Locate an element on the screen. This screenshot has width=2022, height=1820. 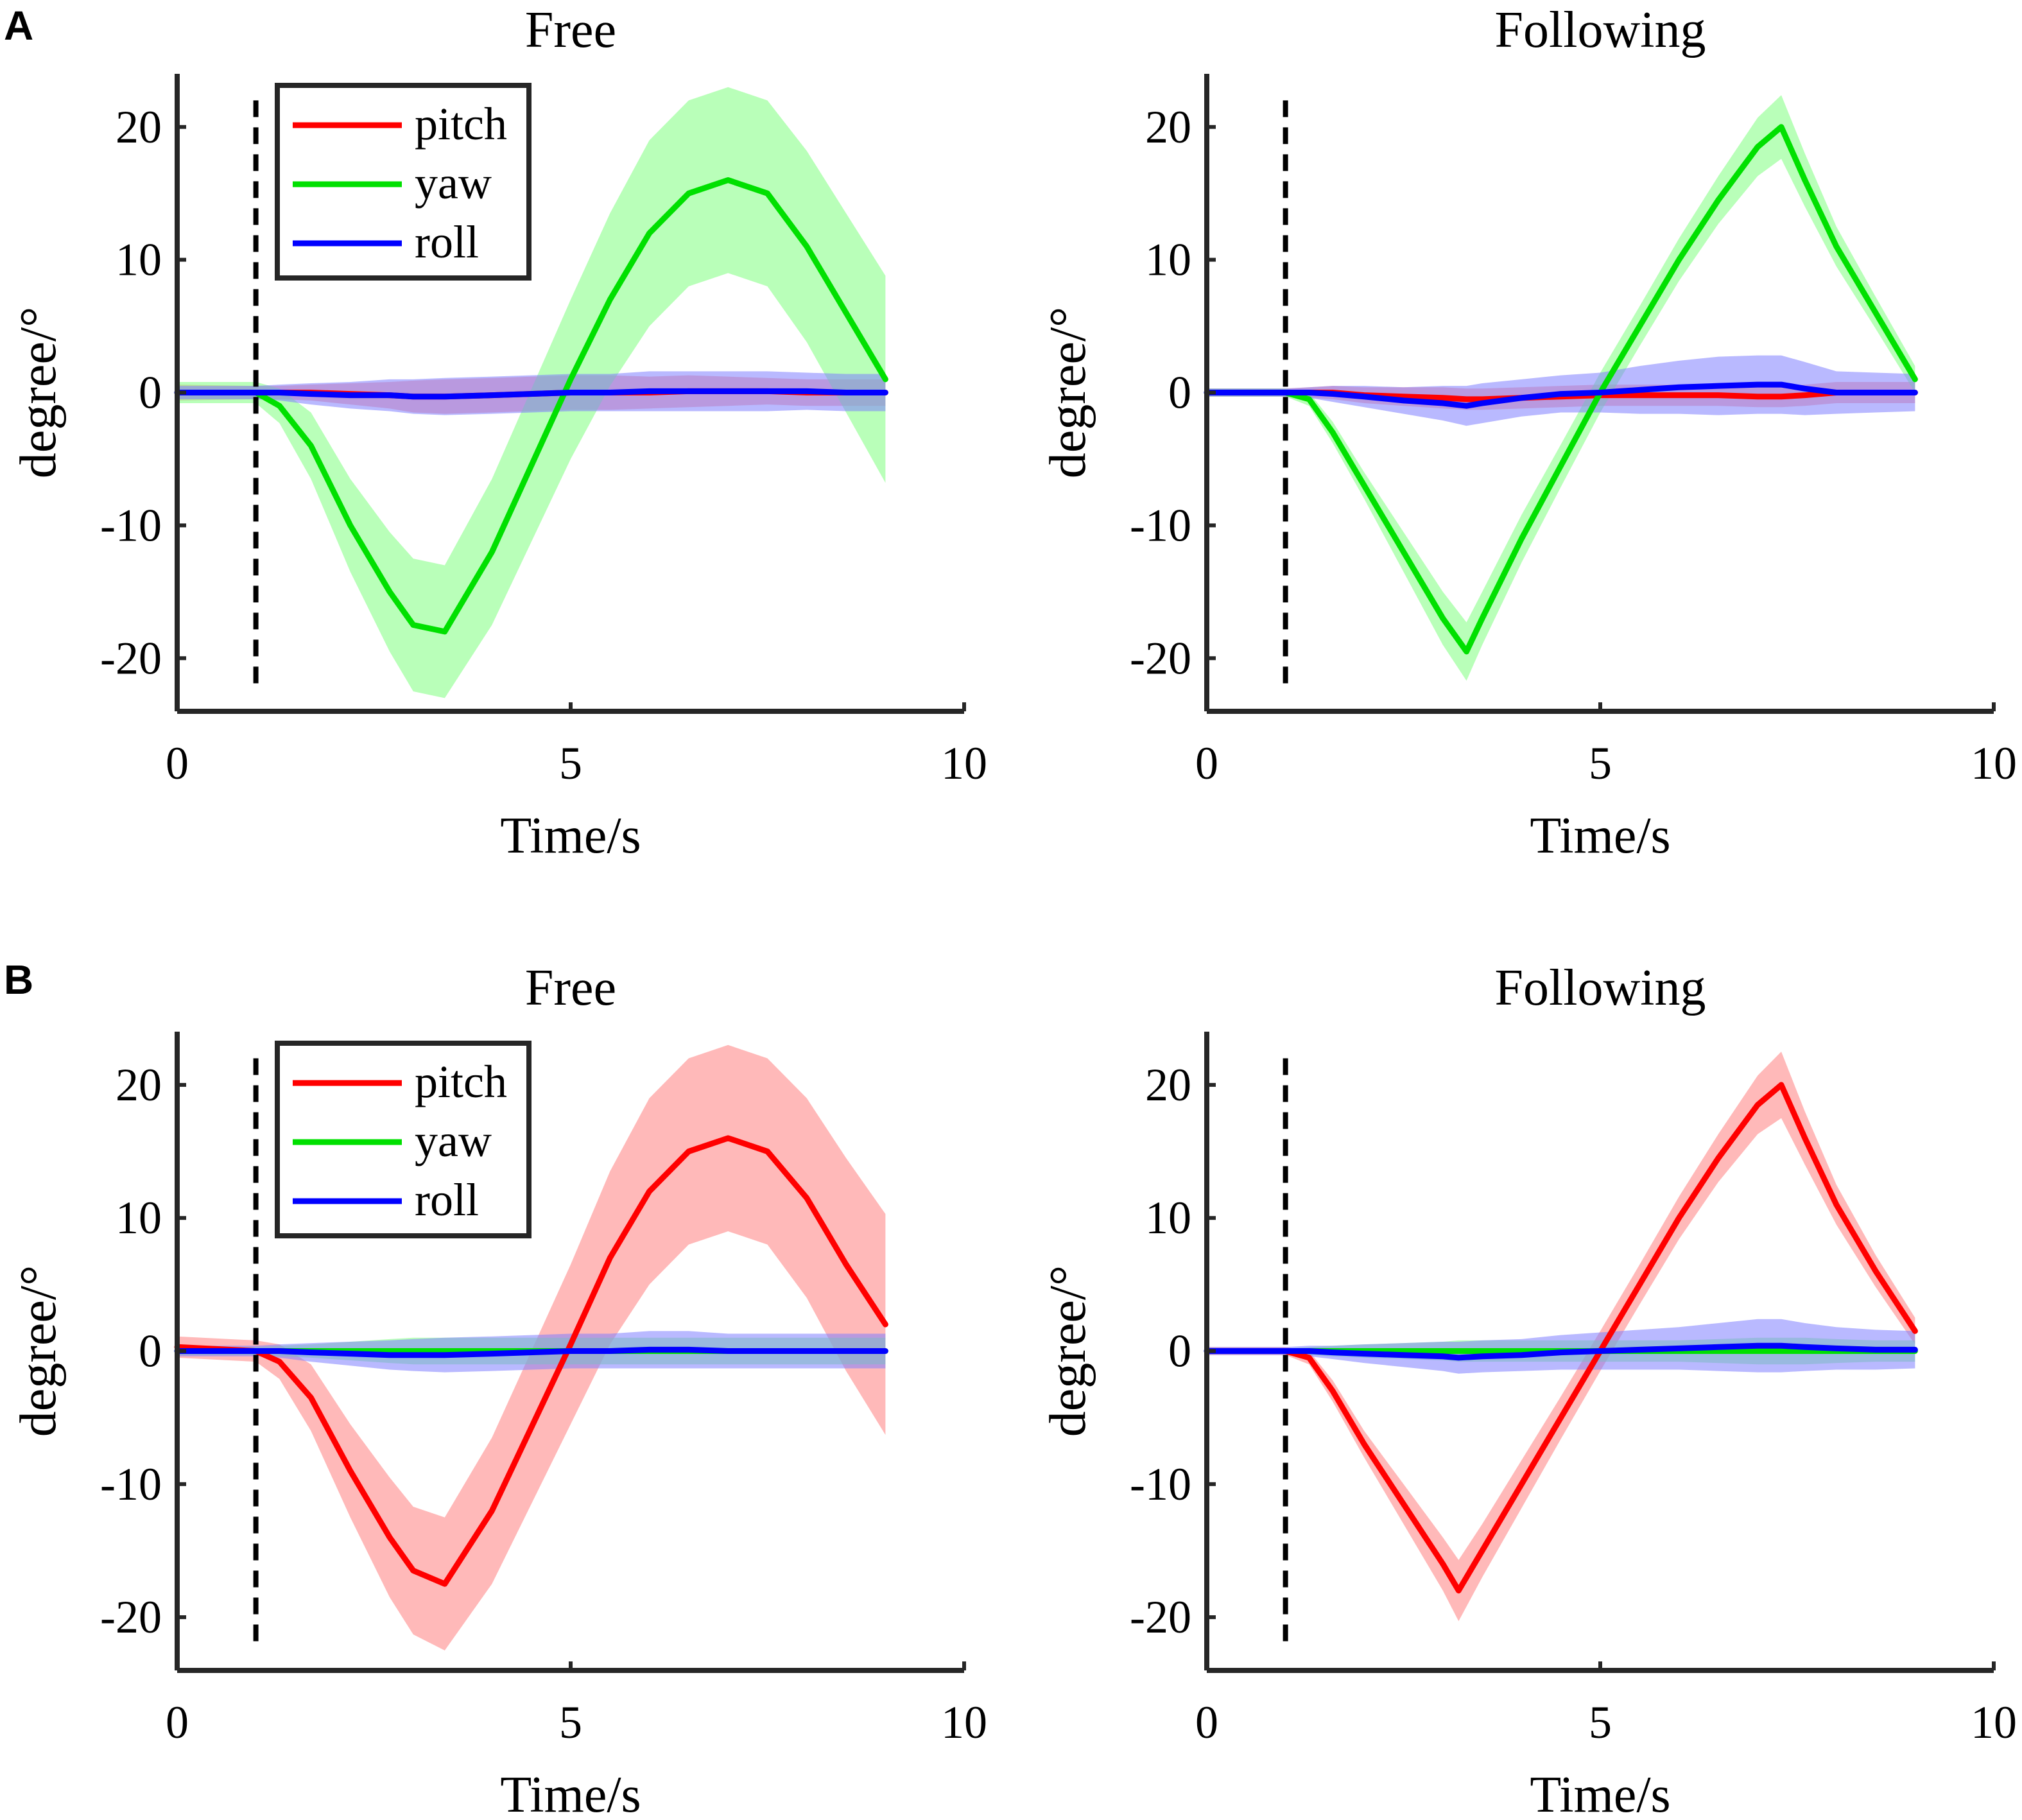
band-yaw is located at coordinates (1561, 388).